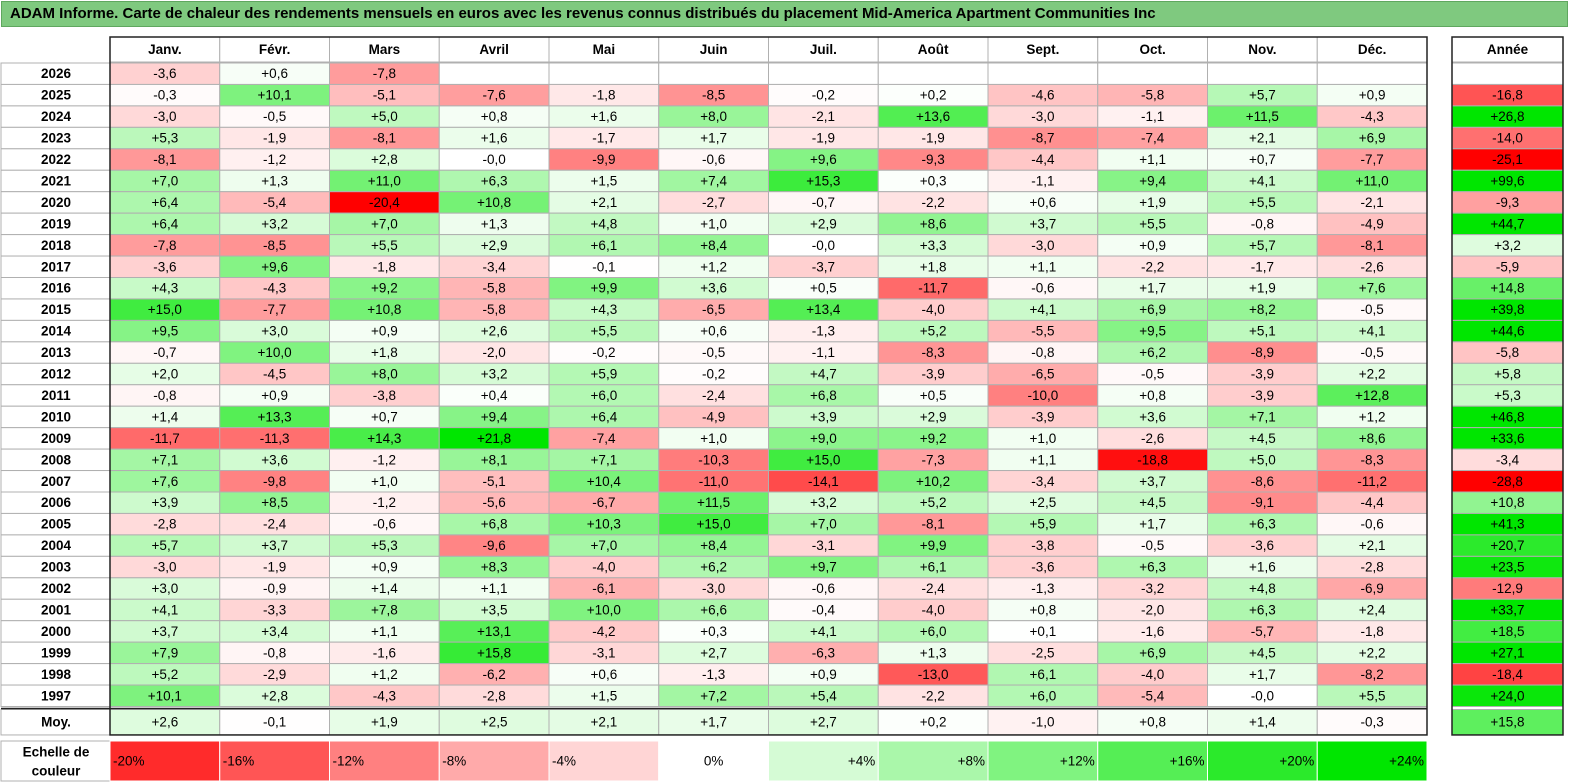  What do you see at coordinates (603, 95) in the screenshot?
I see `heat-cell-value: -1,8` at bounding box center [603, 95].